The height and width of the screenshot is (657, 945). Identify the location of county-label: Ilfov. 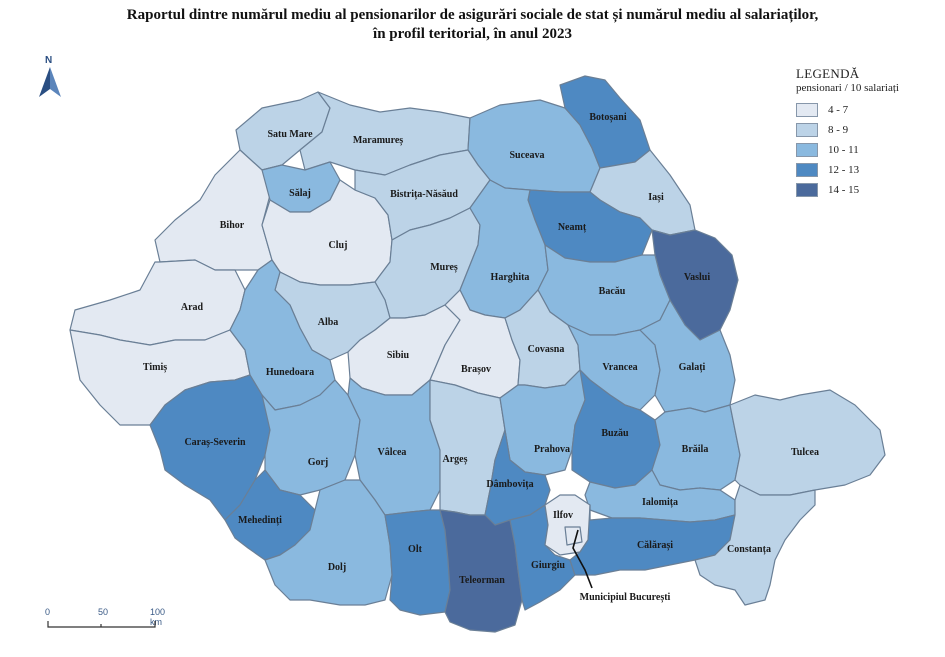
(563, 515).